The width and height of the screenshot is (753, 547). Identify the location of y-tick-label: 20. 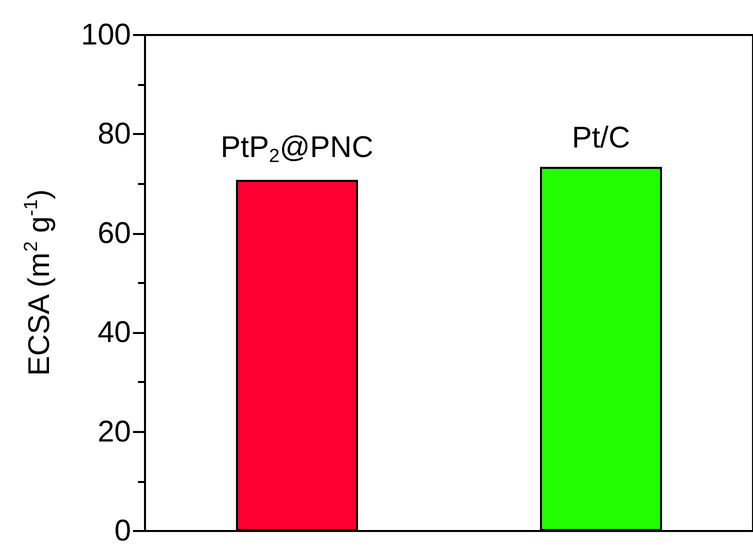
(114, 431).